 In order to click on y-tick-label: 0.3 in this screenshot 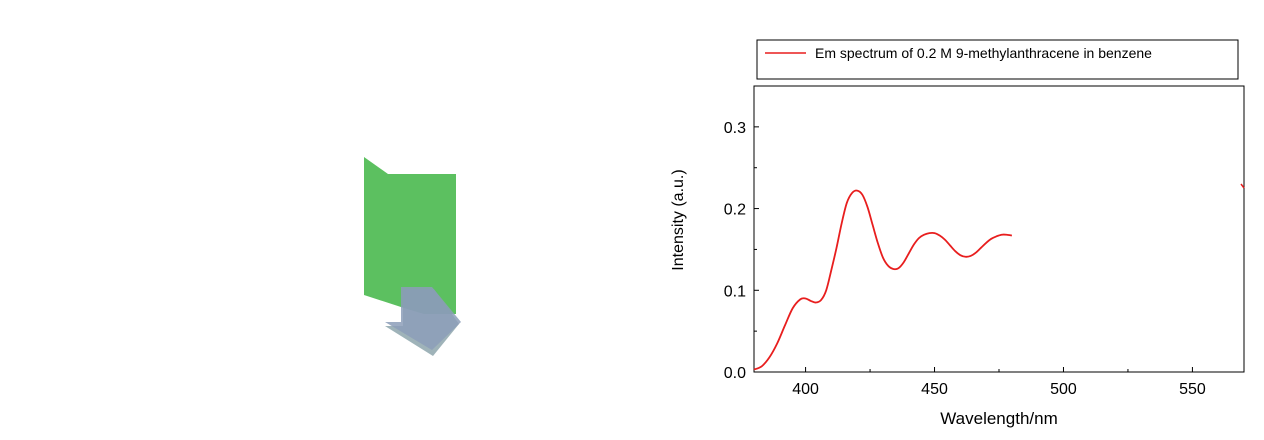, I will do `click(735, 128)`.